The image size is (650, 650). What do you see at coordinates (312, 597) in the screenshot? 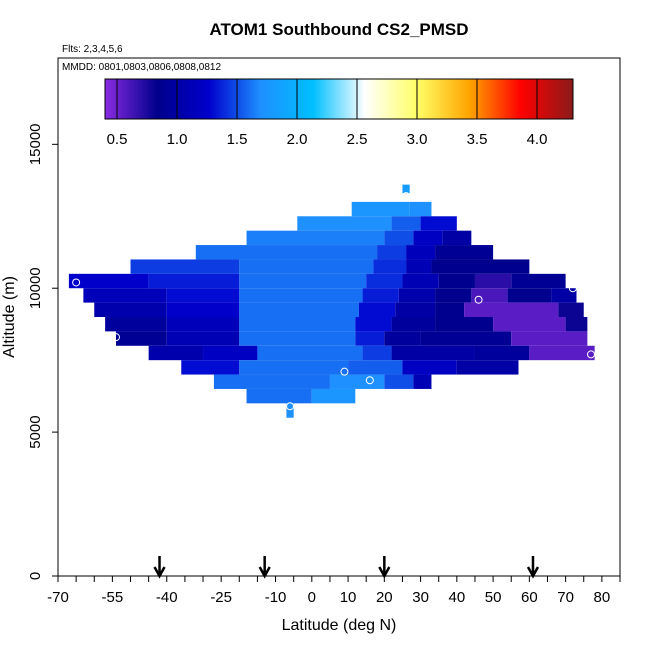
I see `x-tick-label: 0` at bounding box center [312, 597].